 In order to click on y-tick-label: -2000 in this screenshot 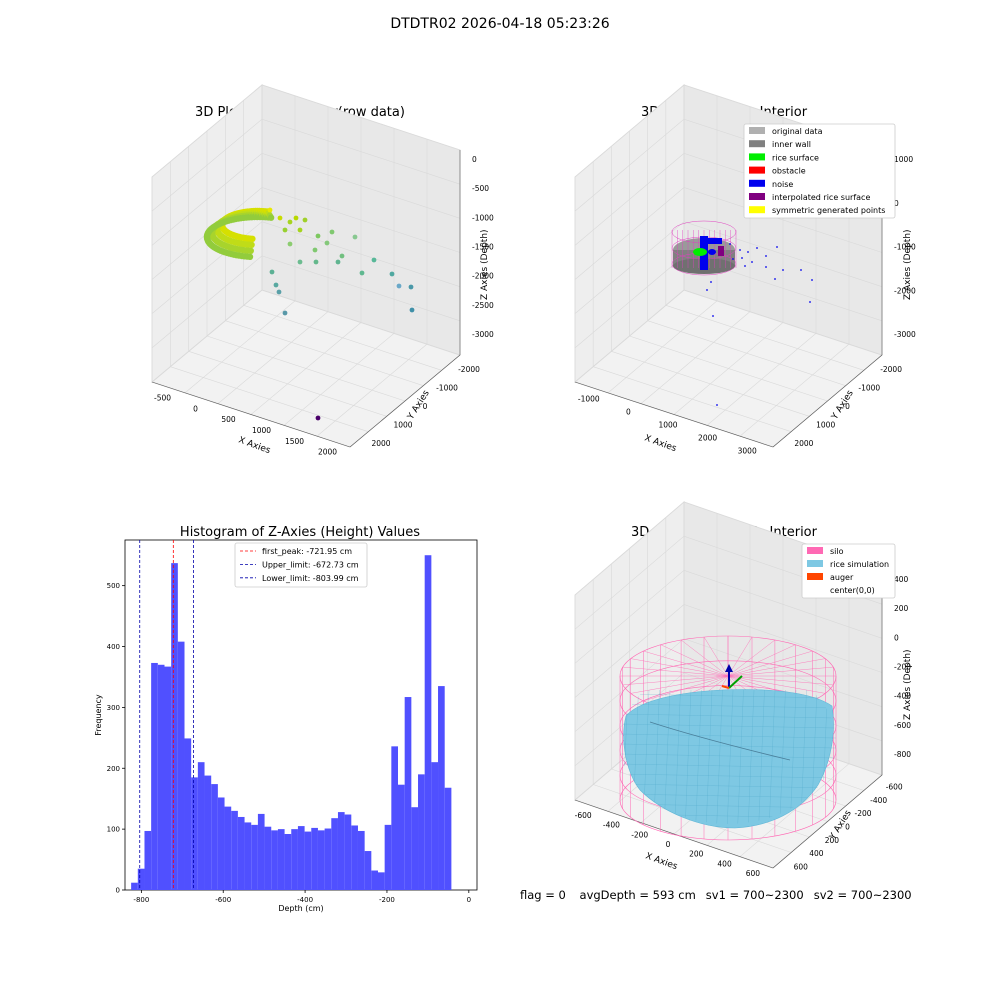, I will do `click(891, 369)`.